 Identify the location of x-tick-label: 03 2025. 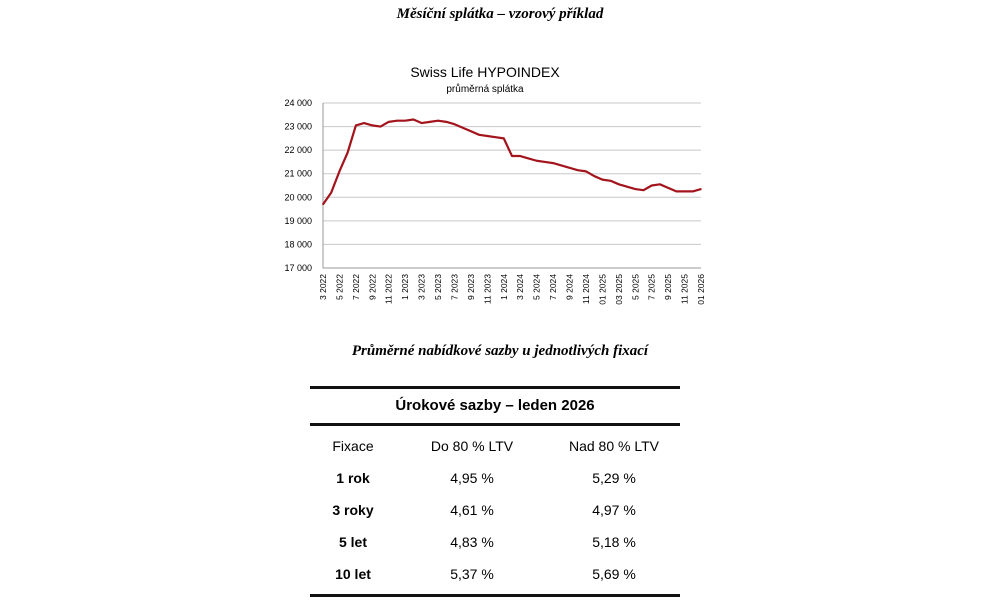
(619, 289).